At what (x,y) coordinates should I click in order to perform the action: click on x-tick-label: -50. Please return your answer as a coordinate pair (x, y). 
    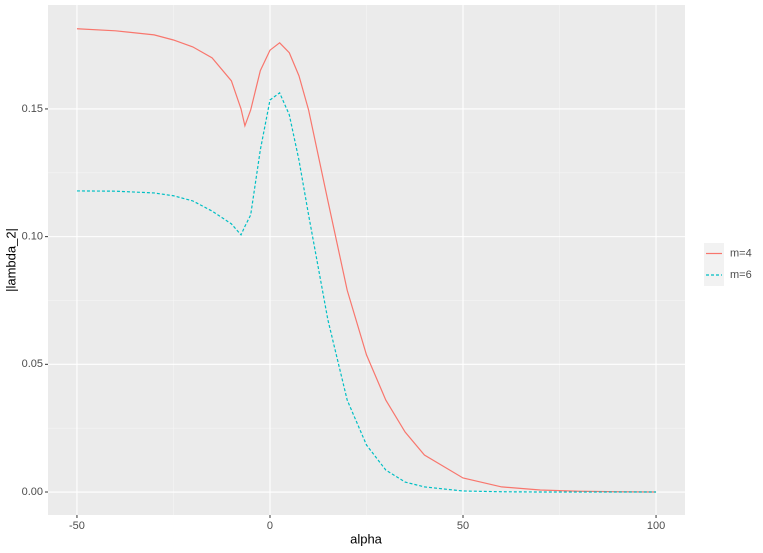
    Looking at the image, I should click on (77, 526).